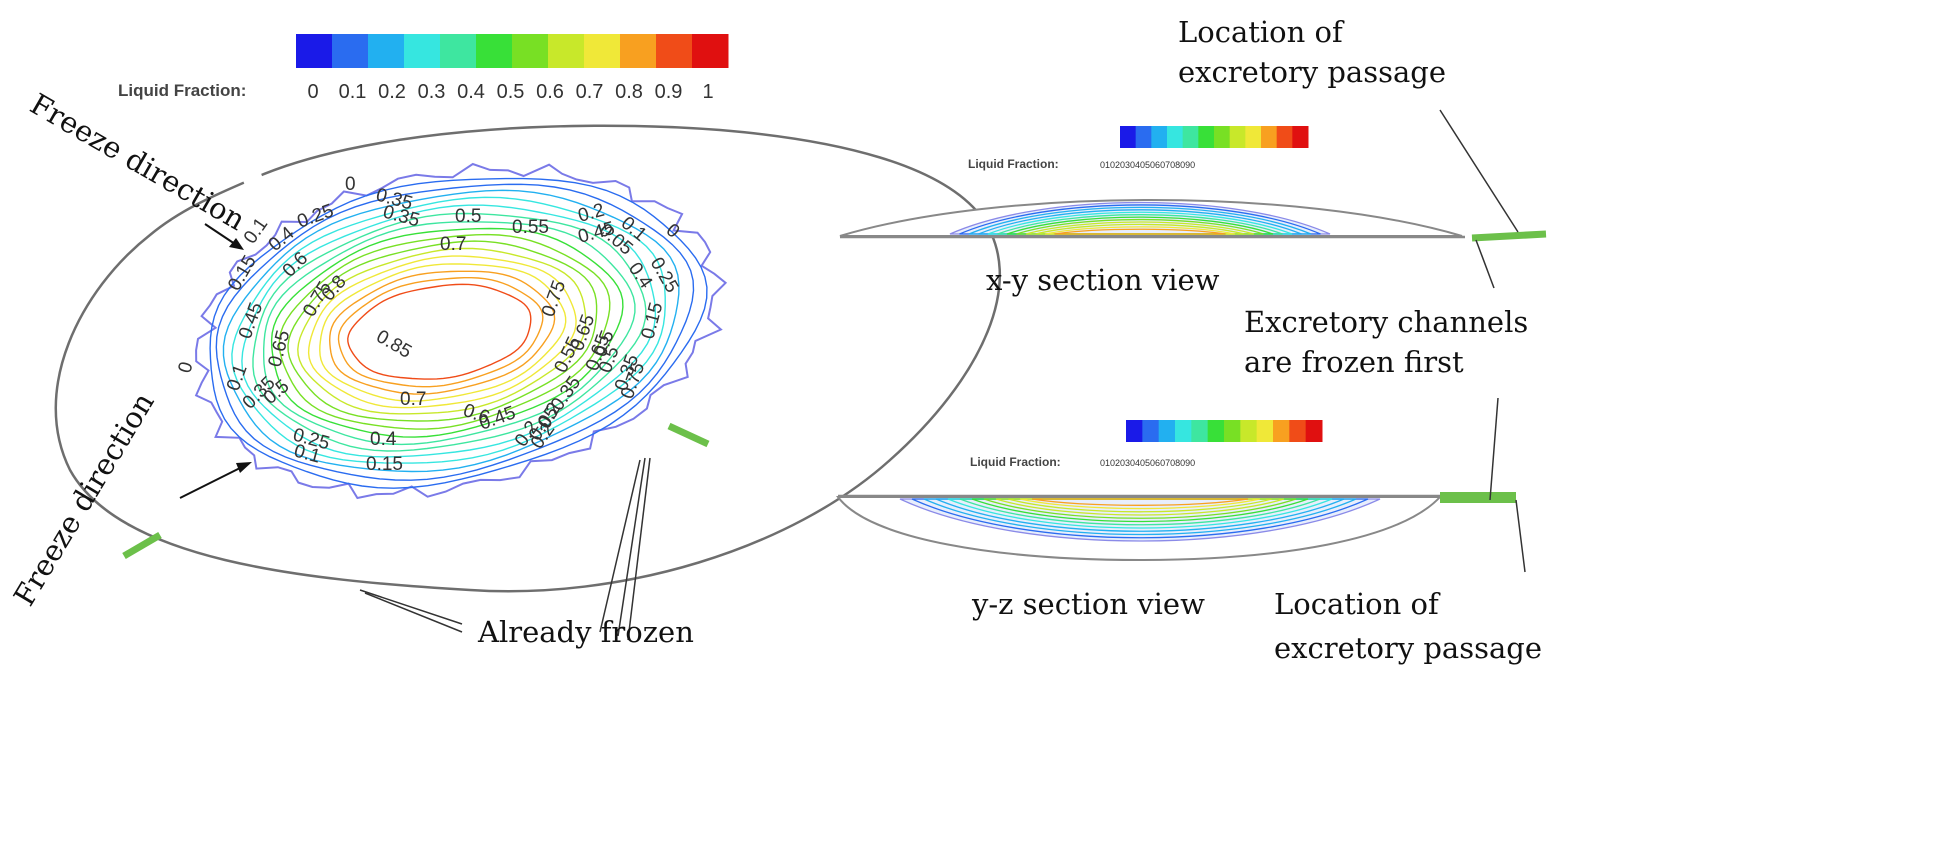 The height and width of the screenshot is (862, 1946). What do you see at coordinates (1312, 72) in the screenshot?
I see `location-top-line2: excretory passage` at bounding box center [1312, 72].